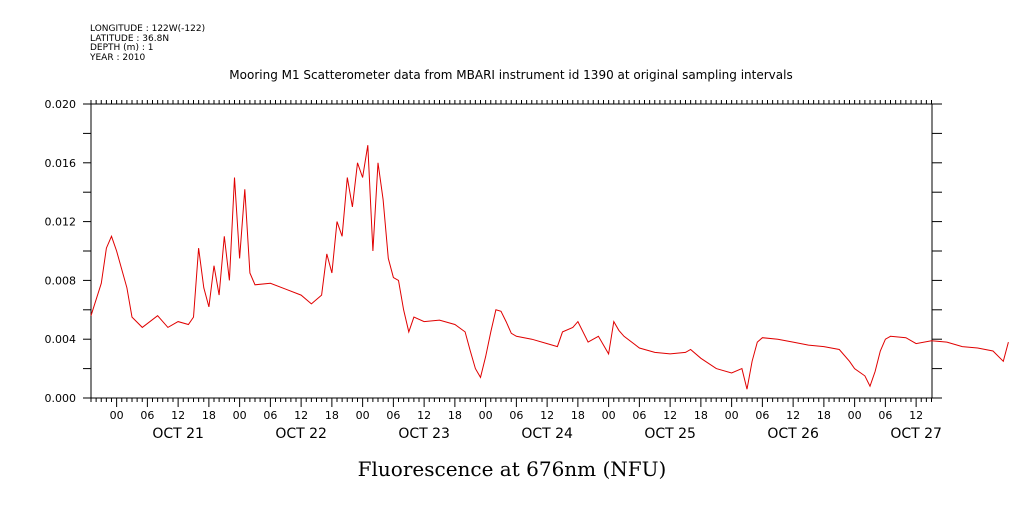  I want to click on y-tick-label: 0.000, so click(61, 398).